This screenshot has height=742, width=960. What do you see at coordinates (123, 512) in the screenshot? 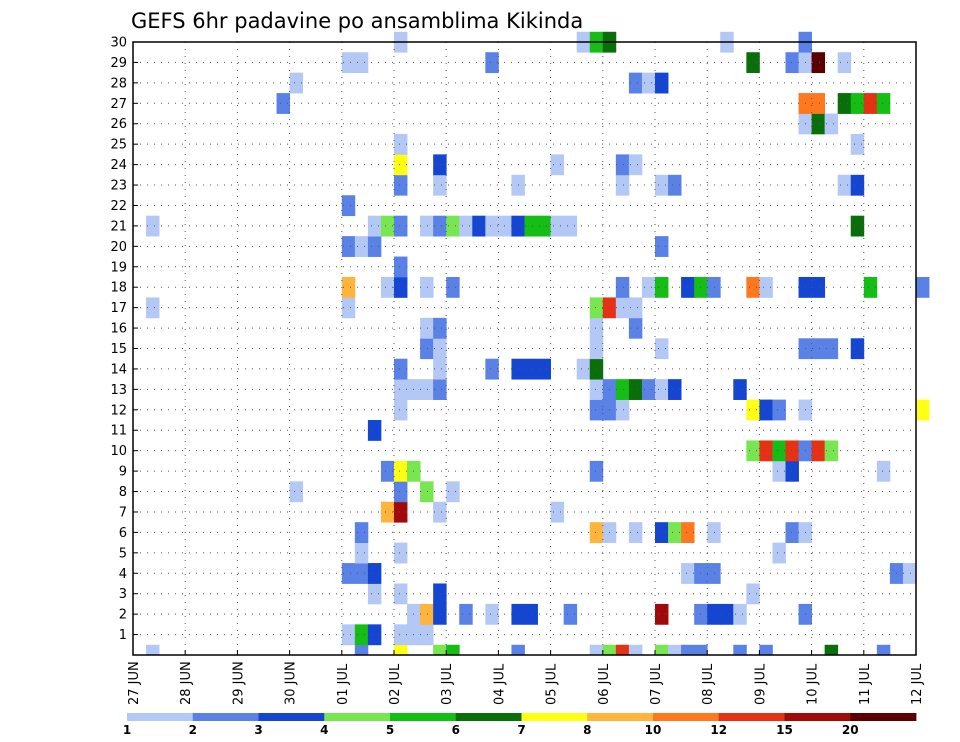
I see `y-tick-label: 7` at bounding box center [123, 512].